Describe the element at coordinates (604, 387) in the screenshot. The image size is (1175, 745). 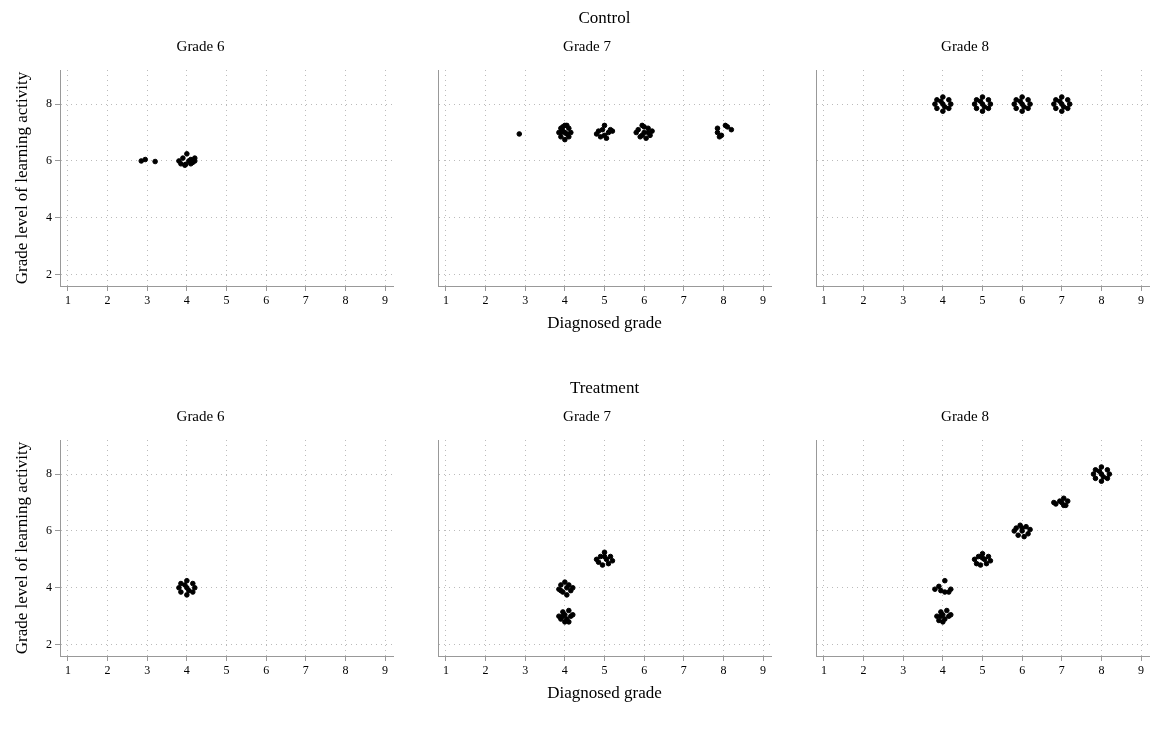
I see `text: Treatment` at that location.